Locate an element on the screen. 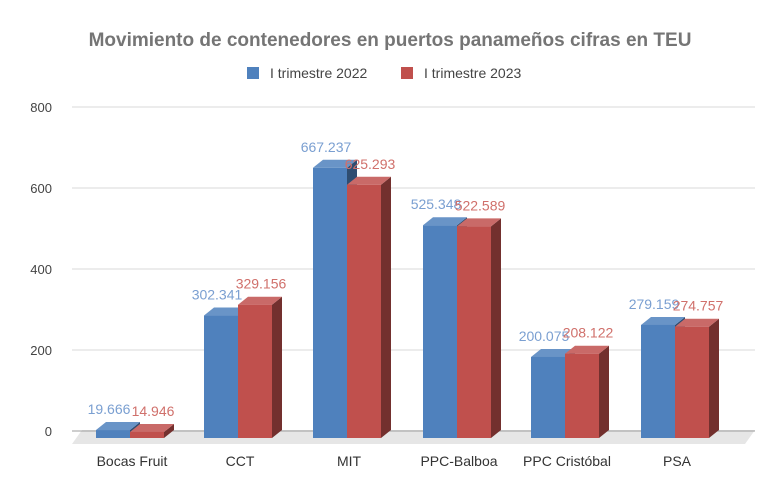 The image size is (780, 495). y-tick-label: 200 is located at coordinates (41, 350).